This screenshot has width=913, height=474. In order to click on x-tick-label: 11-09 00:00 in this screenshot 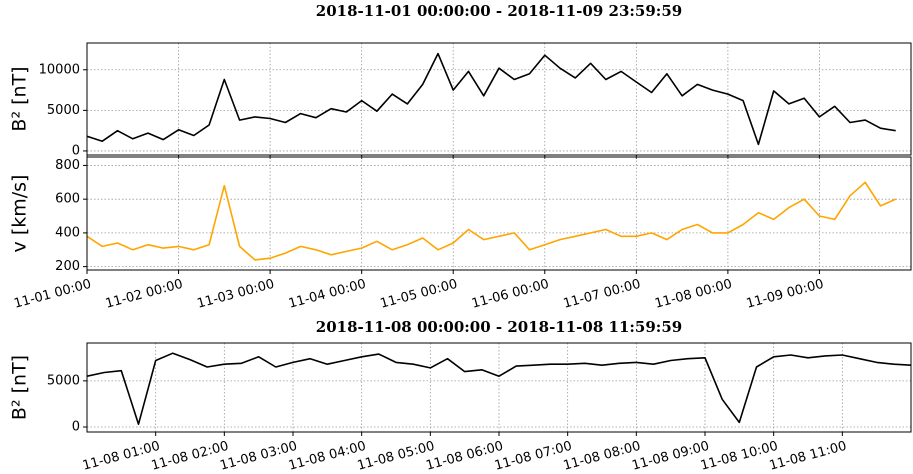, I will do `click(785, 294)`.